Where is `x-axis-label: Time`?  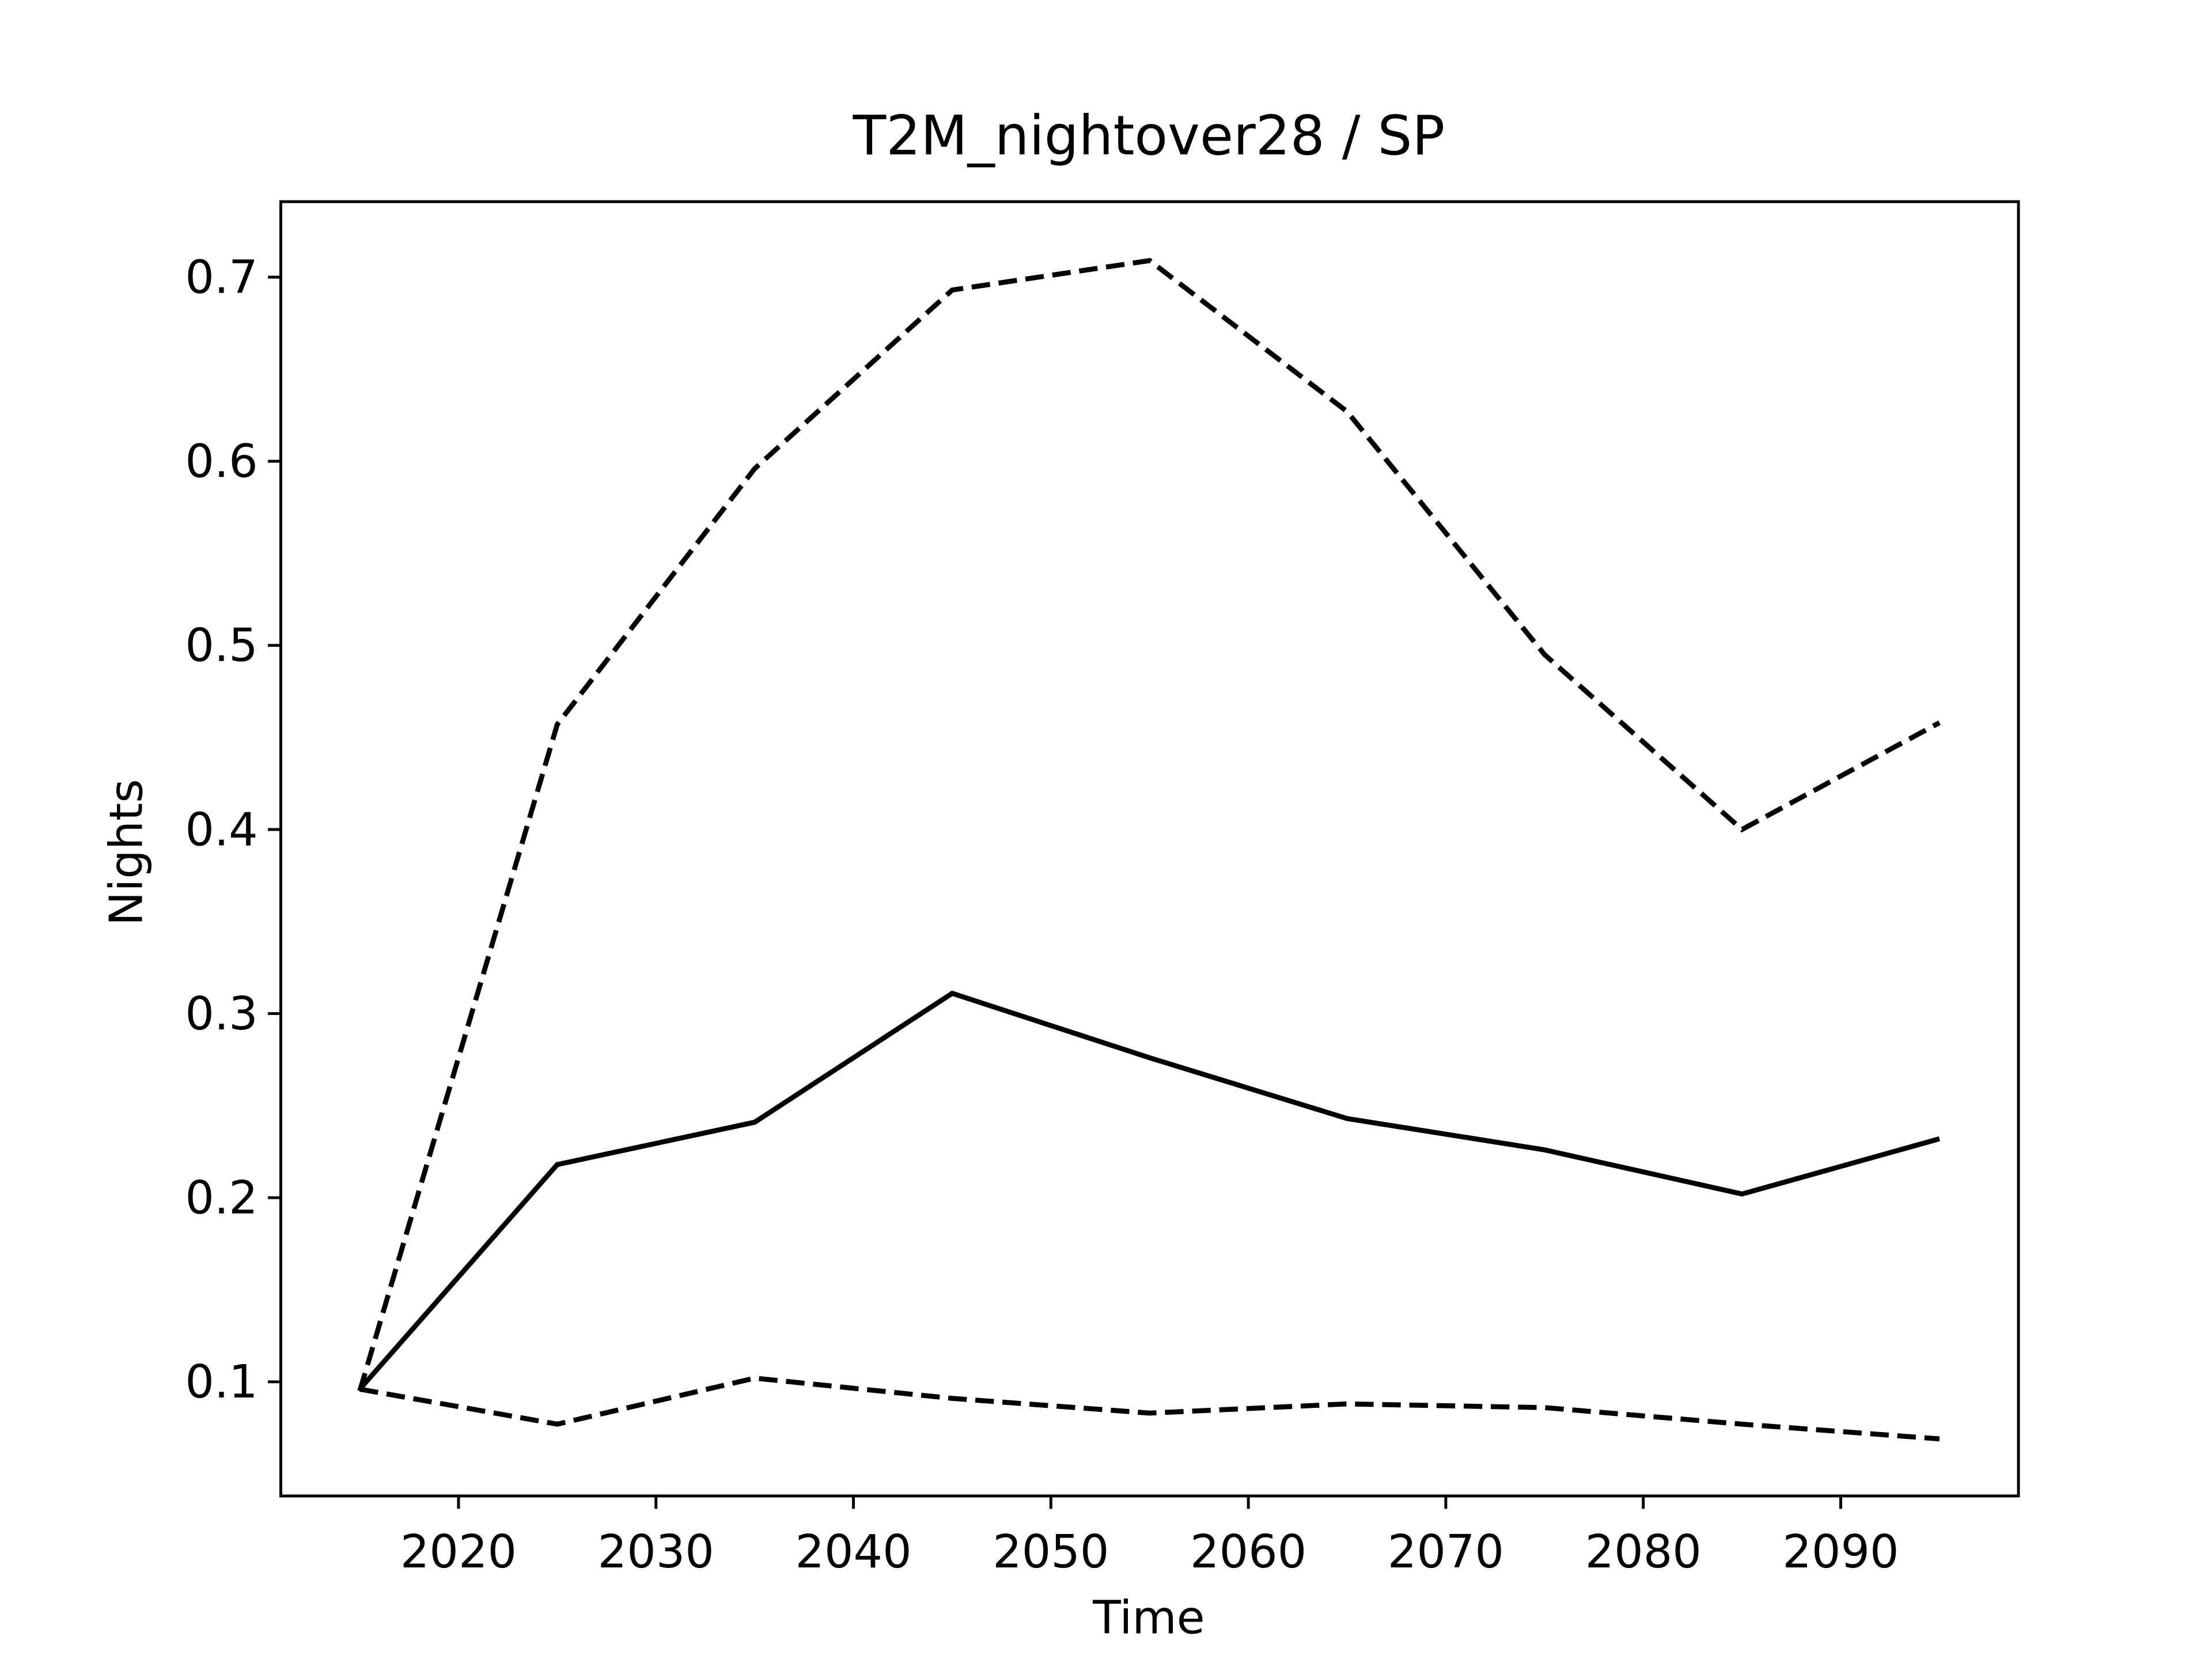 x-axis-label: Time is located at coordinates (1148, 1617).